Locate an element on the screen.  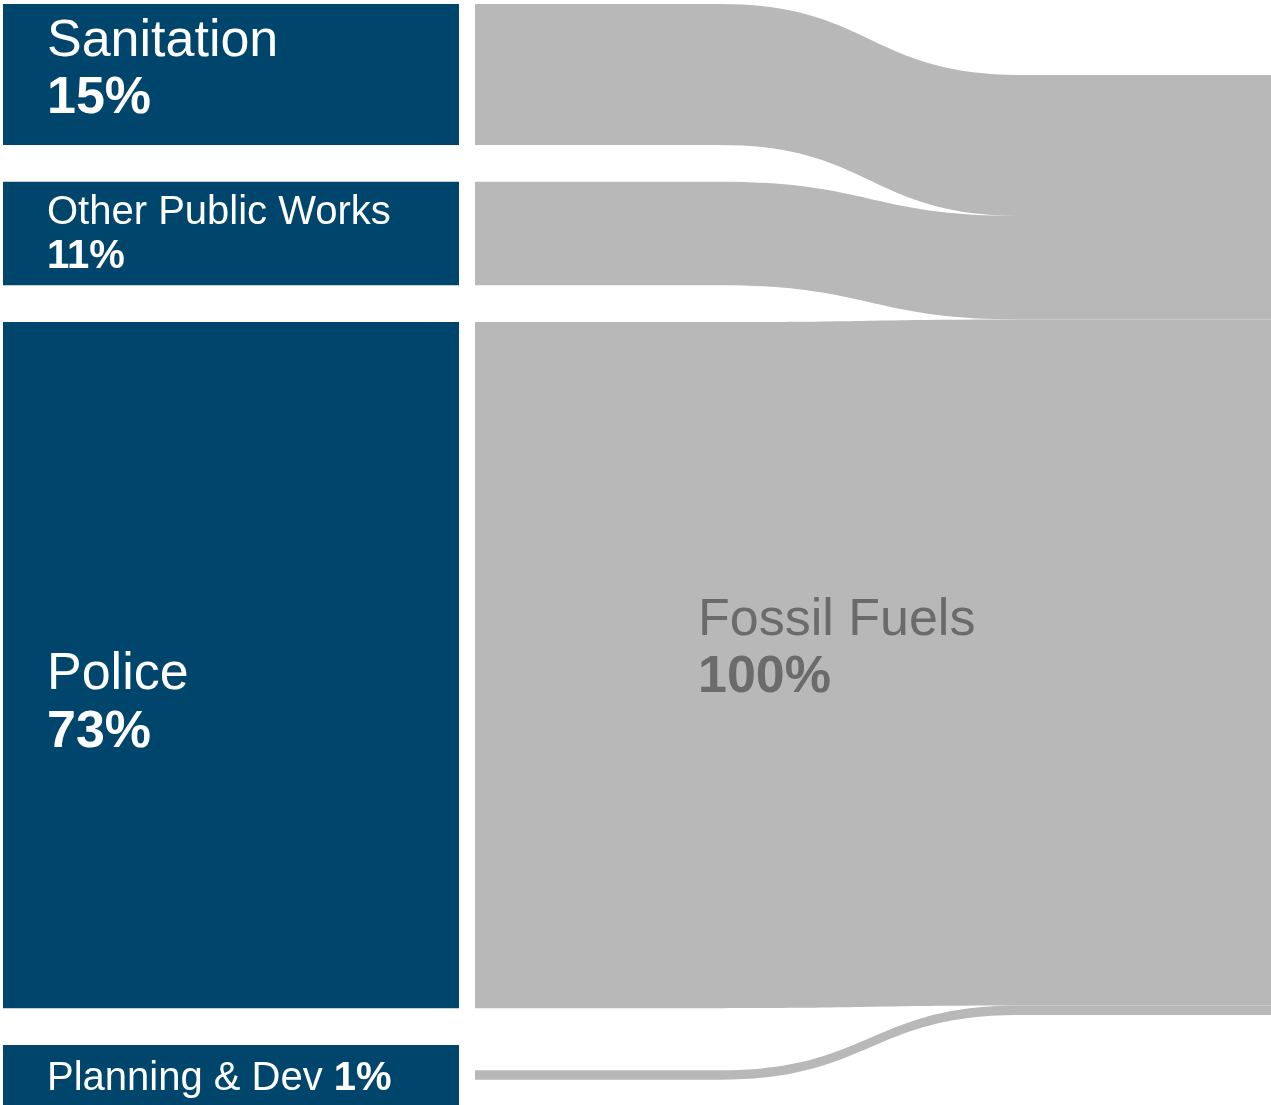
category-label: Other Public Works is located at coordinates (219, 209).